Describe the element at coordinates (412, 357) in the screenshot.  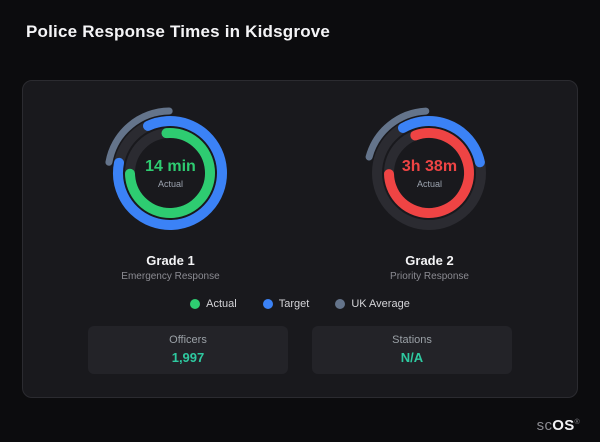
I see `stat-value: N/A` at that location.